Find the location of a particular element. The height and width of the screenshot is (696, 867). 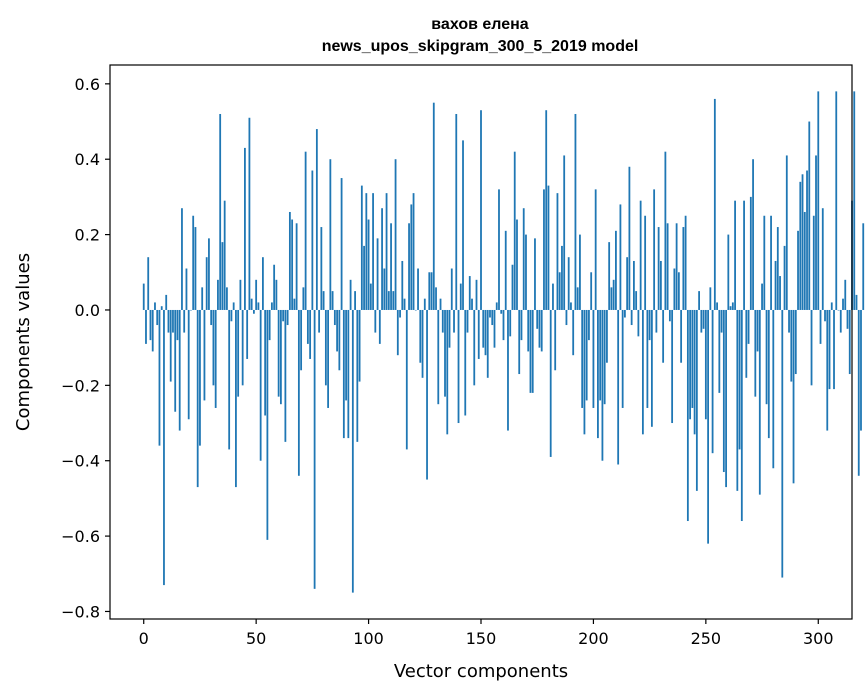

y-tick-label: −0.8 is located at coordinates (80, 611).